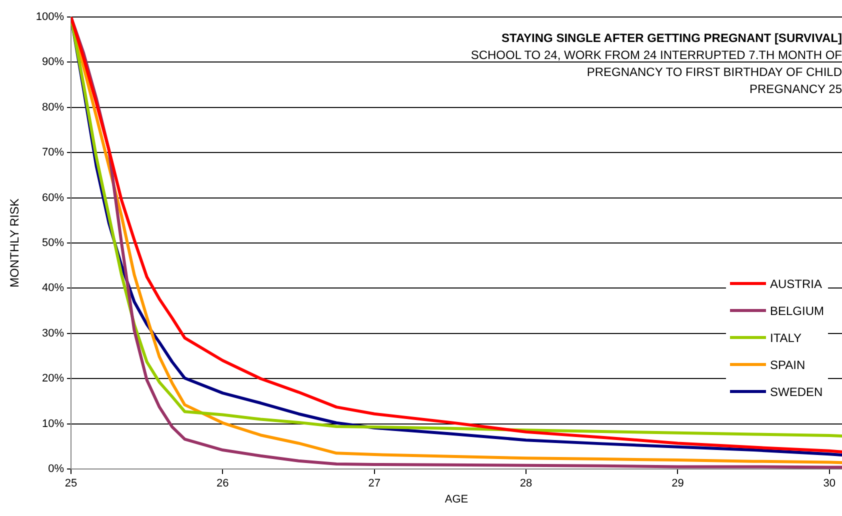 This screenshot has width=842, height=516. Describe the element at coordinates (456, 499) in the screenshot. I see `x-axis-title: AGE` at that location.